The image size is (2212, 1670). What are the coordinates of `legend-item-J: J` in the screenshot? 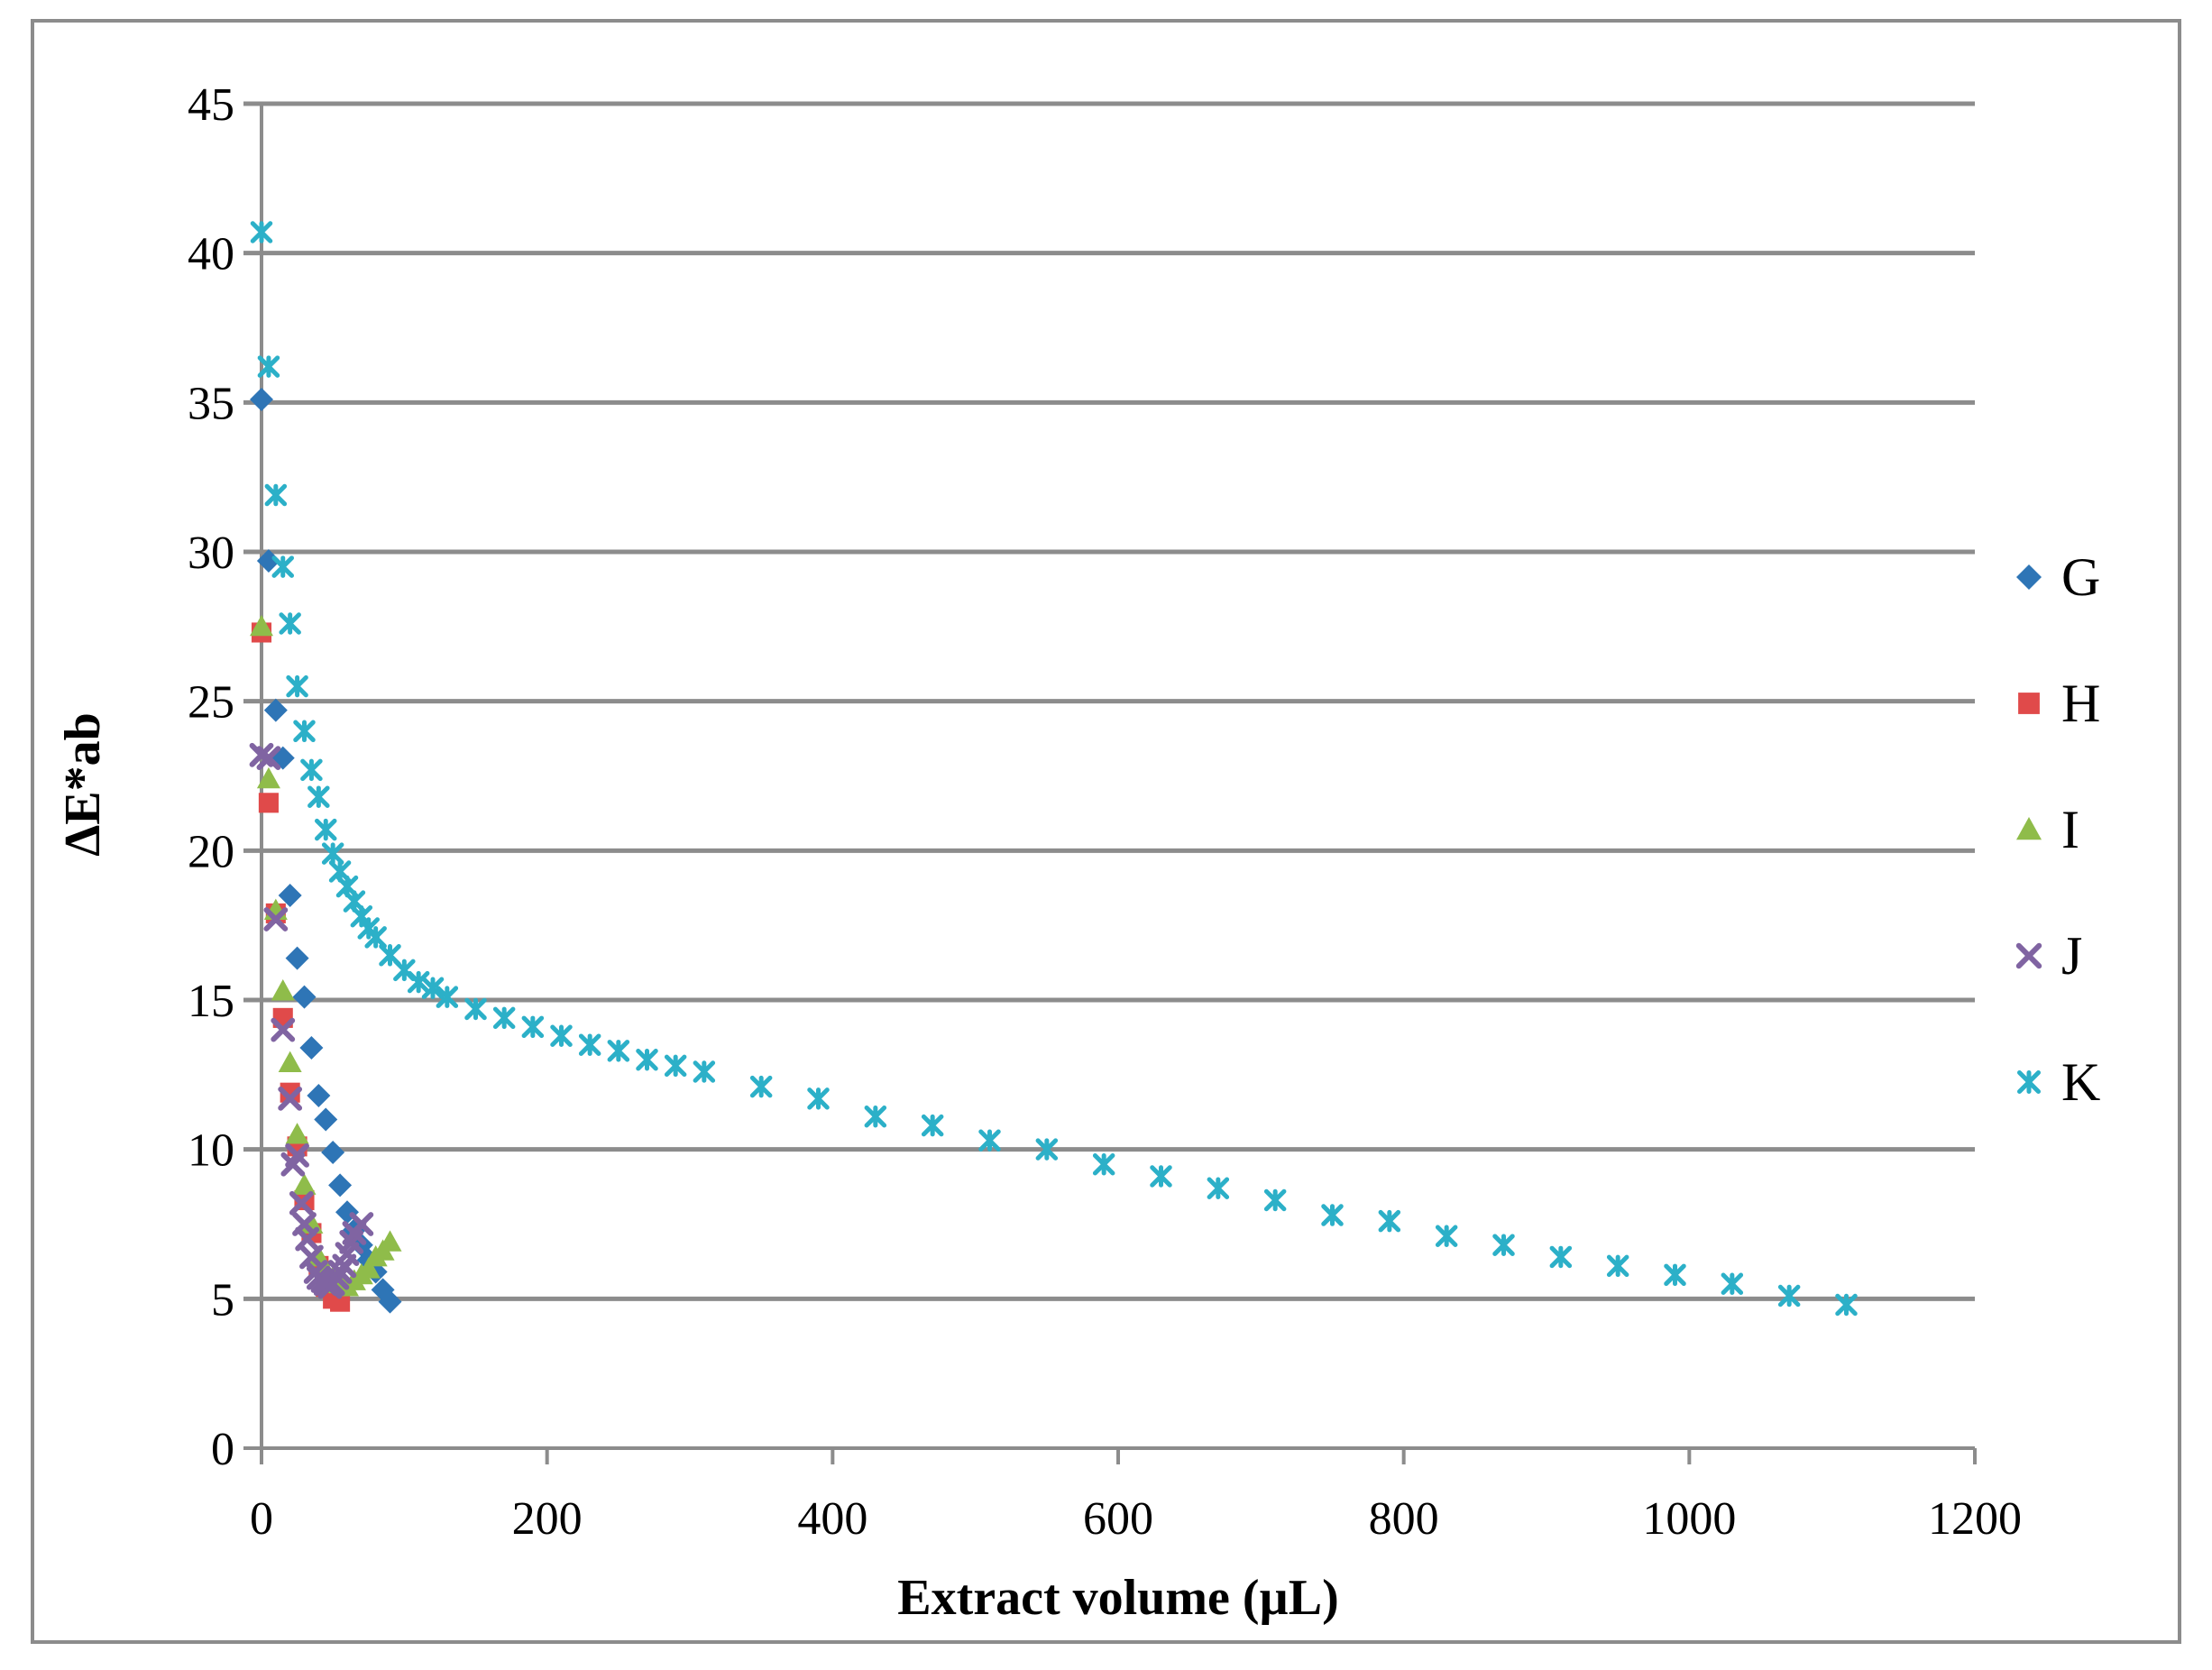 It's located at (2049, 956).